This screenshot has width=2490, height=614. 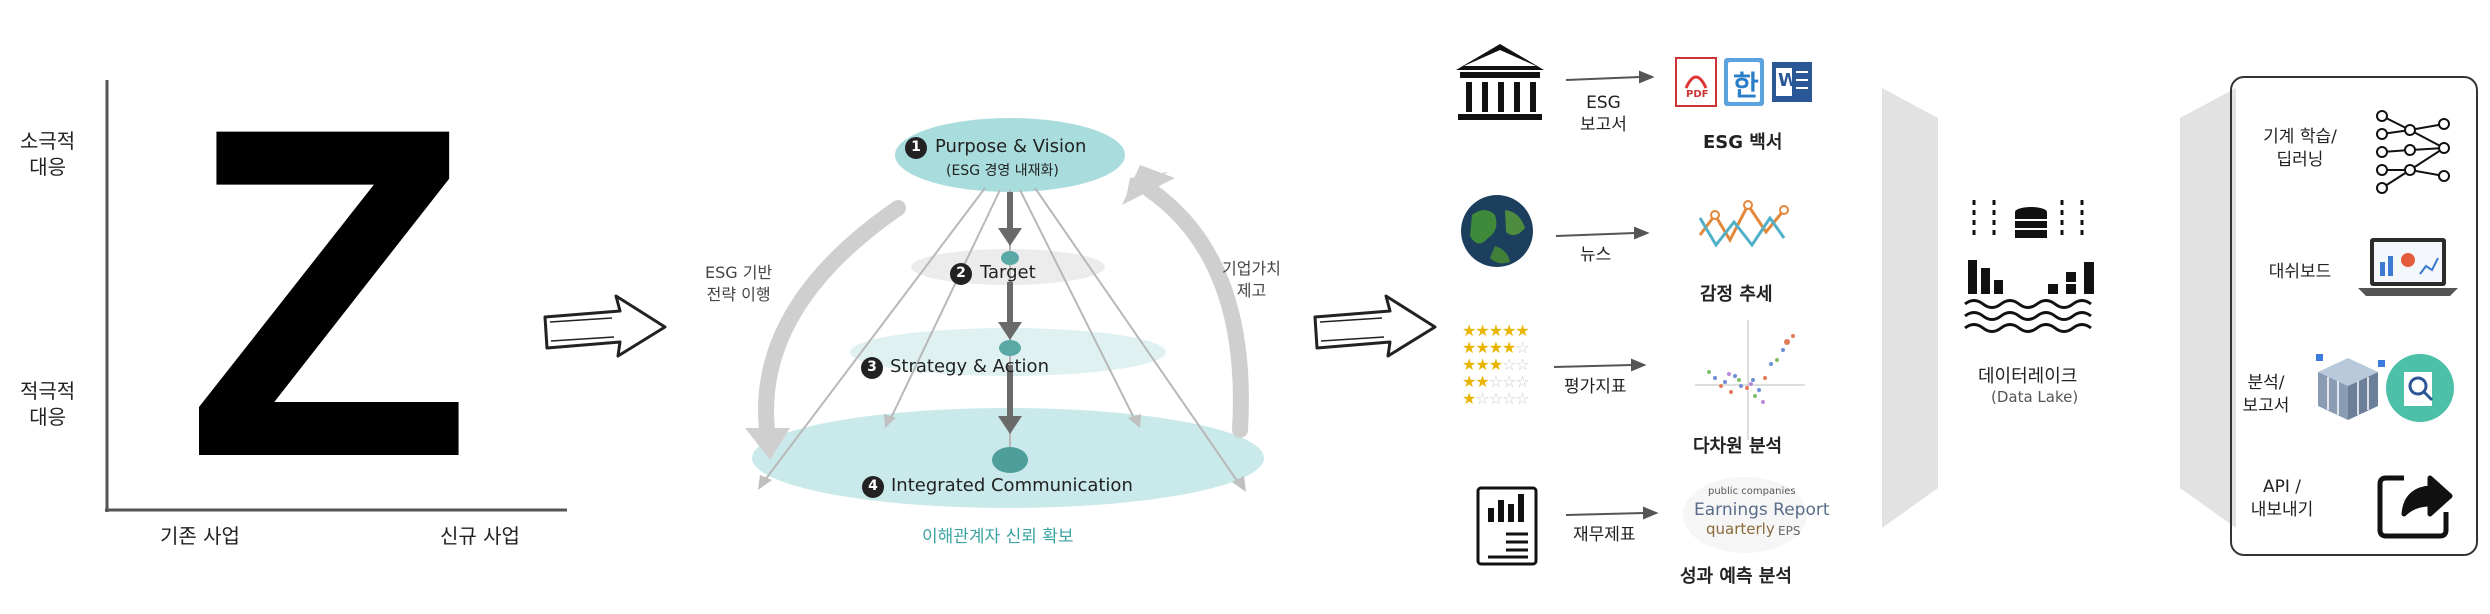 I want to click on output-performance-forecast: 성과 예측 분석, so click(x=1736, y=576).